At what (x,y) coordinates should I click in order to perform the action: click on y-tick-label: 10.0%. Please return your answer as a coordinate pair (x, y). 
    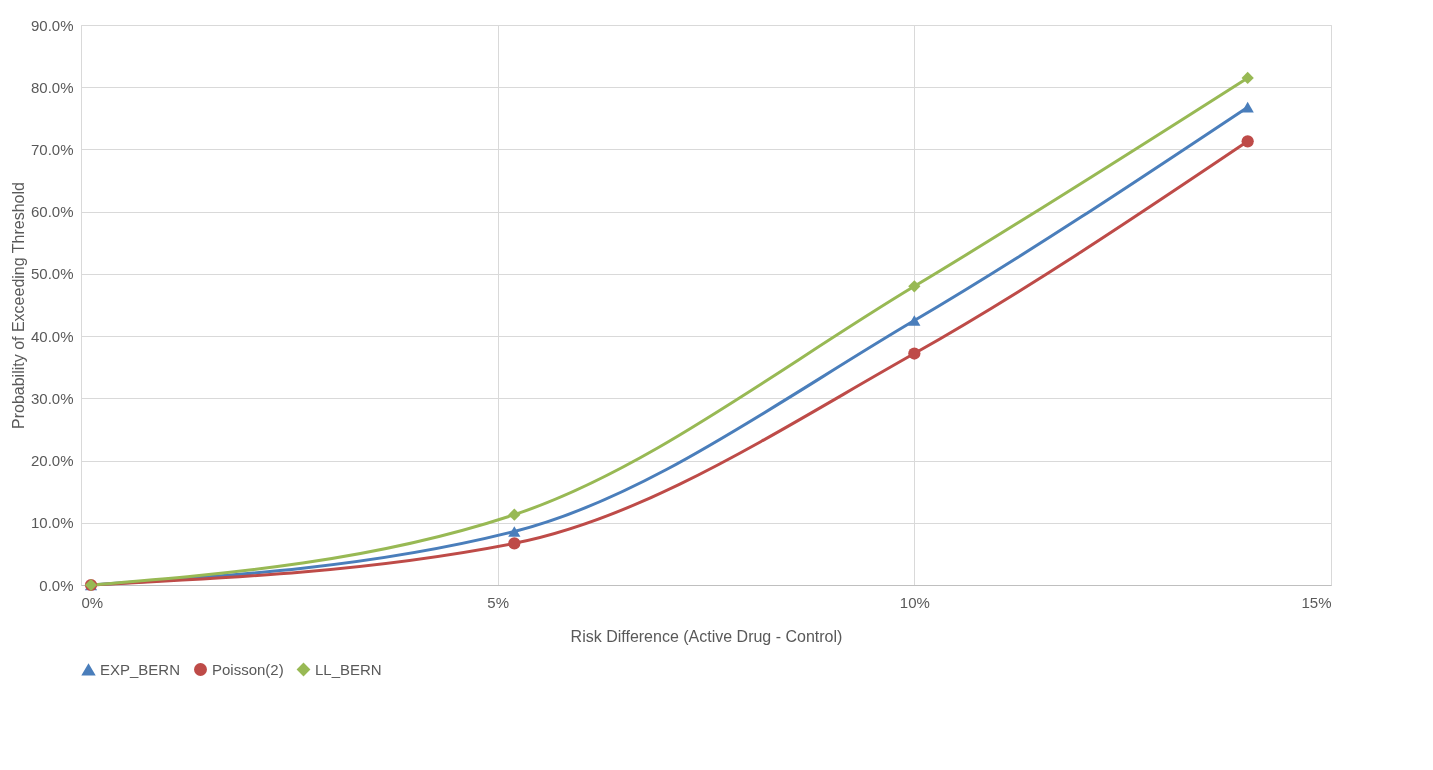
    Looking at the image, I should click on (52, 523).